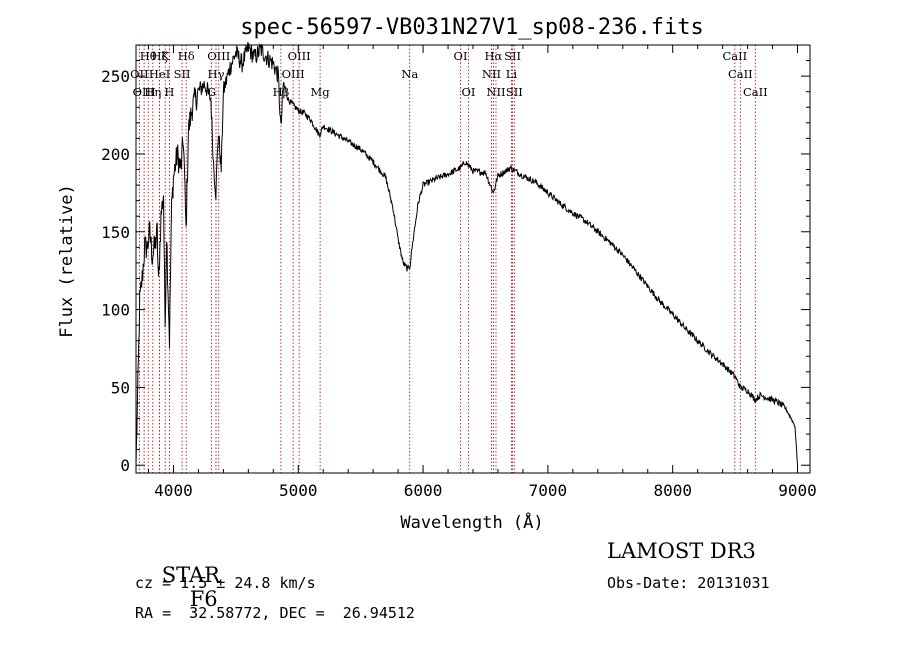  What do you see at coordinates (186, 56) in the screenshot?
I see `line-marker-label: Hδ` at bounding box center [186, 56].